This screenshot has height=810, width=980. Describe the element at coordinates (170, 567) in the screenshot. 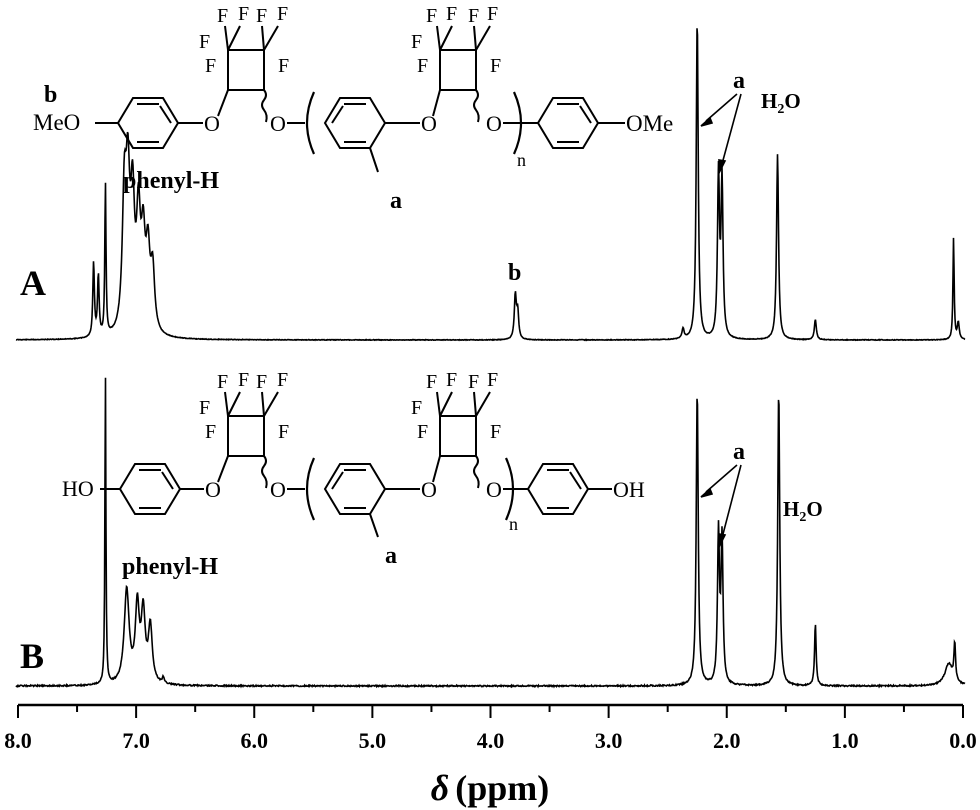

I see `phenyl-h-label-b: phenyl-H` at that location.